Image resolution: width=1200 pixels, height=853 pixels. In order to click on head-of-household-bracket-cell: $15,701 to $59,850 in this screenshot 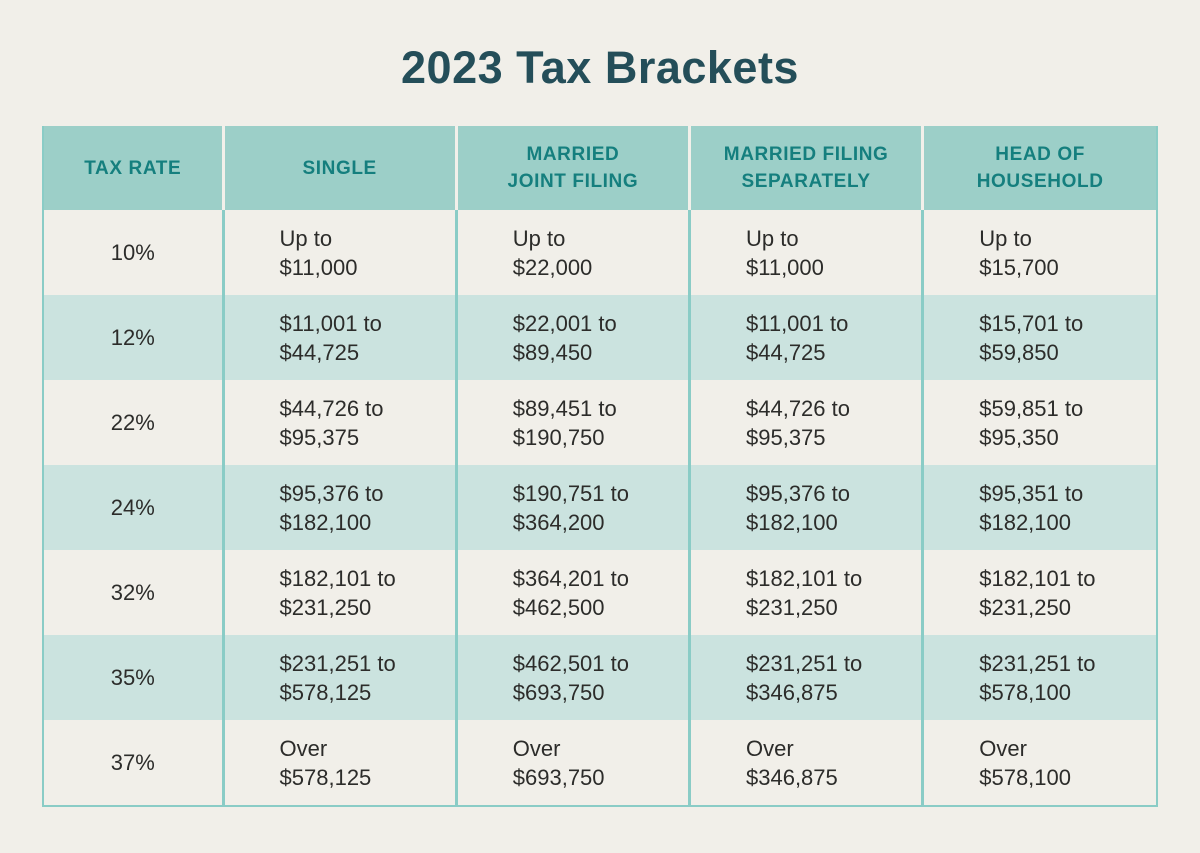, I will do `click(1038, 337)`.